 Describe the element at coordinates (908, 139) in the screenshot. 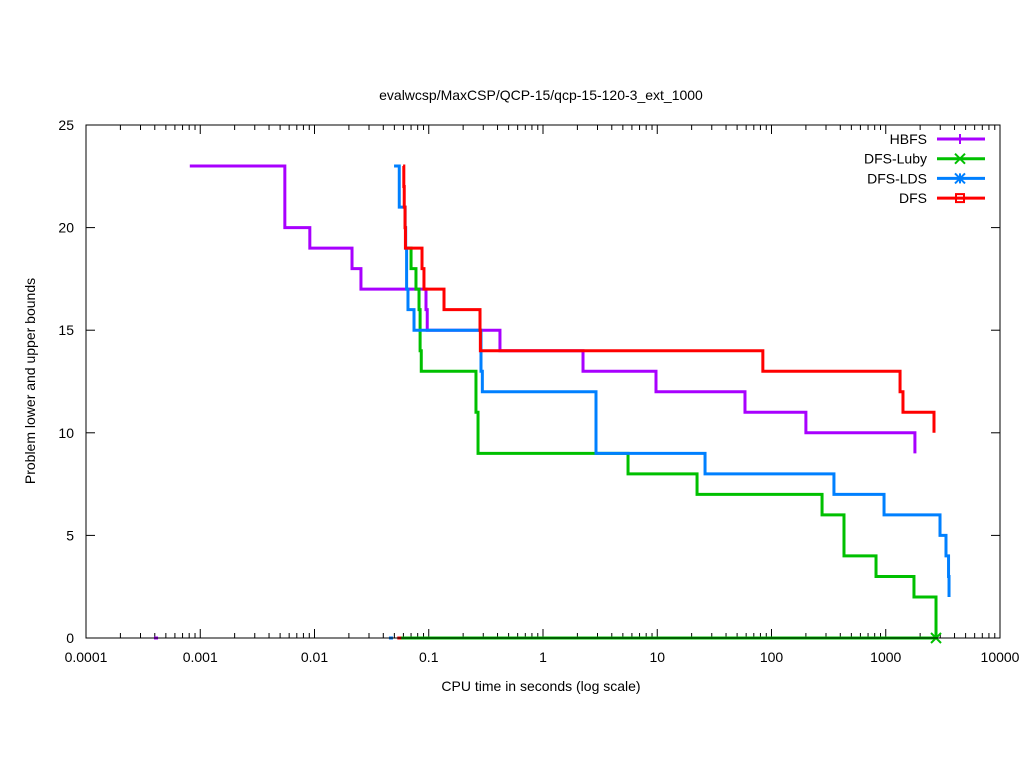

I see `legend-label: HBFS` at that location.